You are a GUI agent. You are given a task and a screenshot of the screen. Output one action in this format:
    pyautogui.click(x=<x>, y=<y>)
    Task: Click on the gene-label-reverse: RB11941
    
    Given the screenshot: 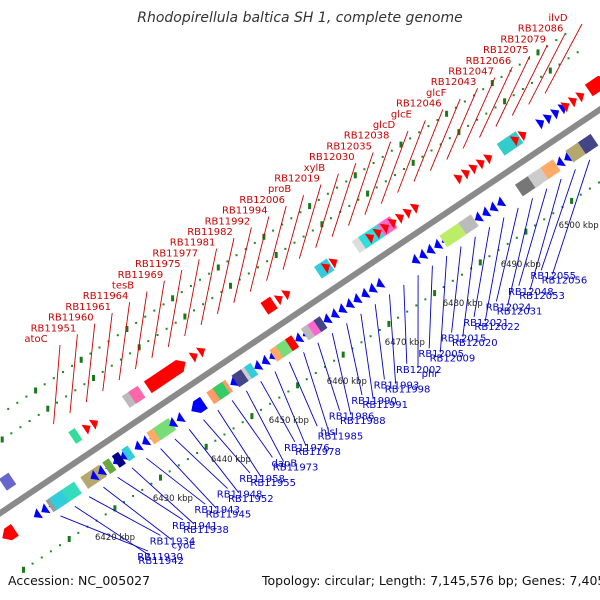 What is the action you would take?
    pyautogui.click(x=195, y=526)
    